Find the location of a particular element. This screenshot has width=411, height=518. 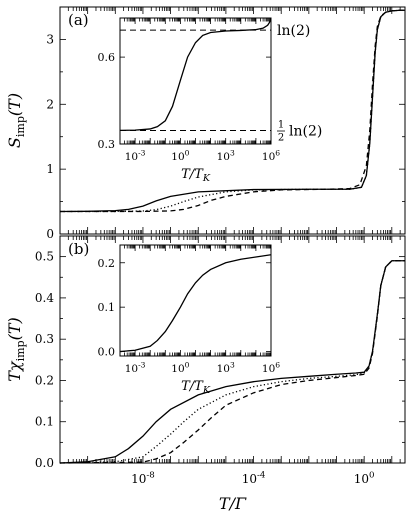

panel-b-inset-xtick-label: 10⁻³ is located at coordinates (135, 367).